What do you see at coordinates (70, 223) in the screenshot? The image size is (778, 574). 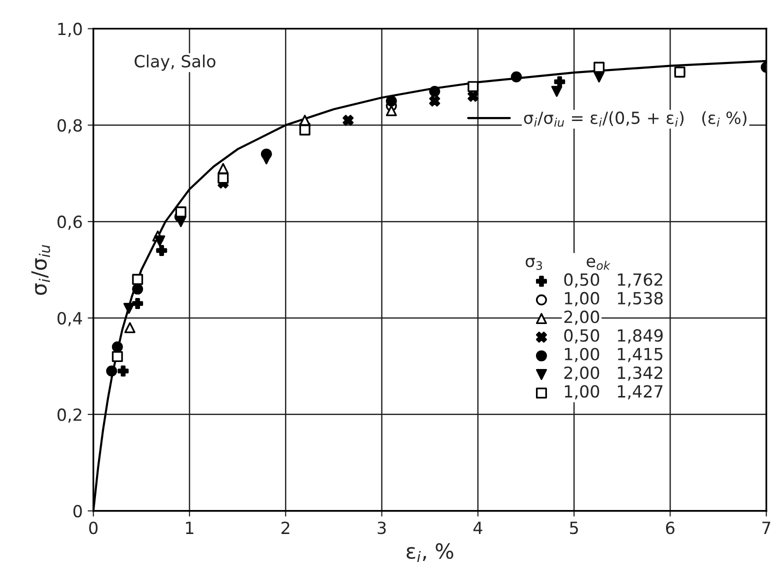 I see `y-tick-label: 0,6` at bounding box center [70, 223].